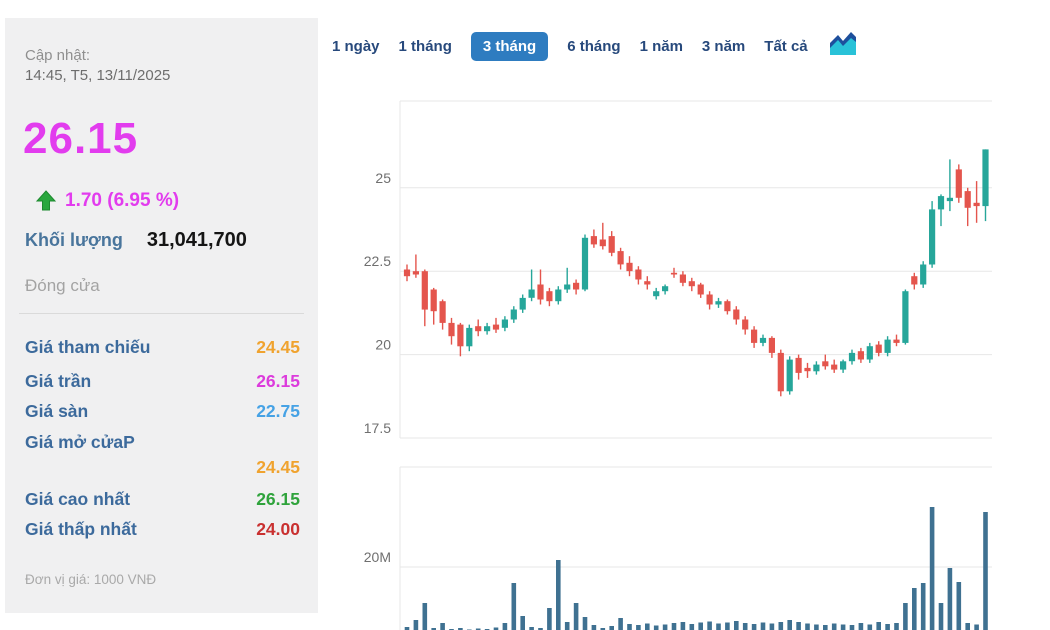 The height and width of the screenshot is (630, 1050). Describe the element at coordinates (62, 285) in the screenshot. I see `close-label: Đóng cửa` at that location.